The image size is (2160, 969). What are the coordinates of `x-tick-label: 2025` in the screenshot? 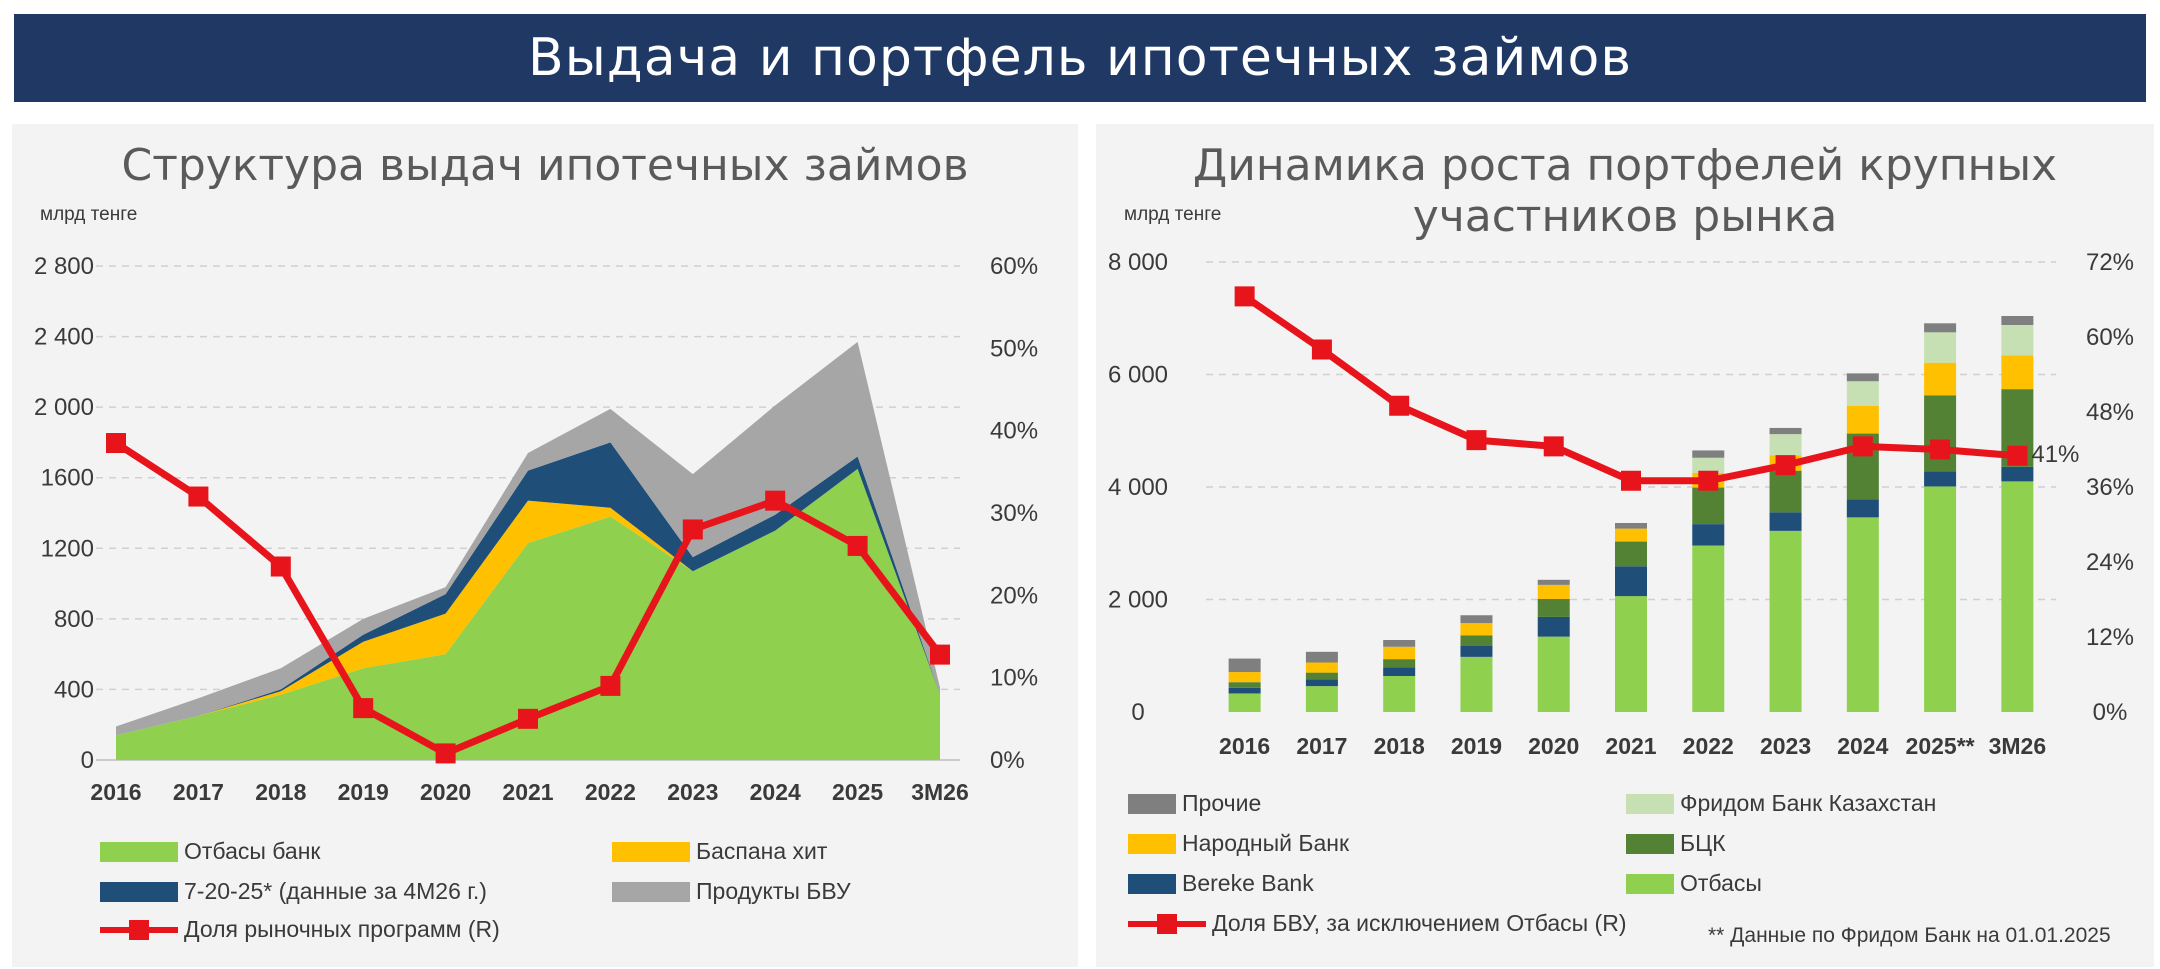 It's located at (857, 792).